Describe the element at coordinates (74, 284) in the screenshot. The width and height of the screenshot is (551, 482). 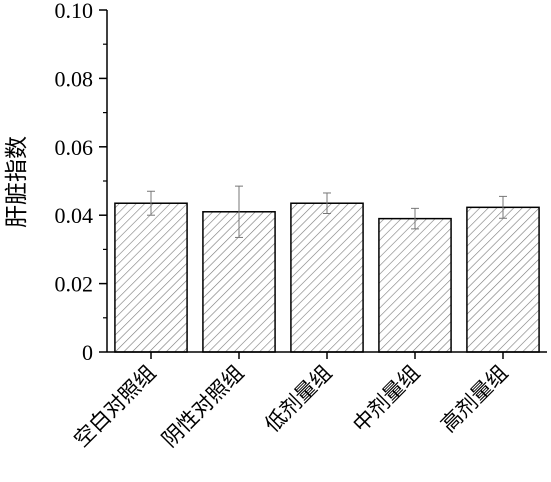
I see `y-tick-label: 0.02` at that location.